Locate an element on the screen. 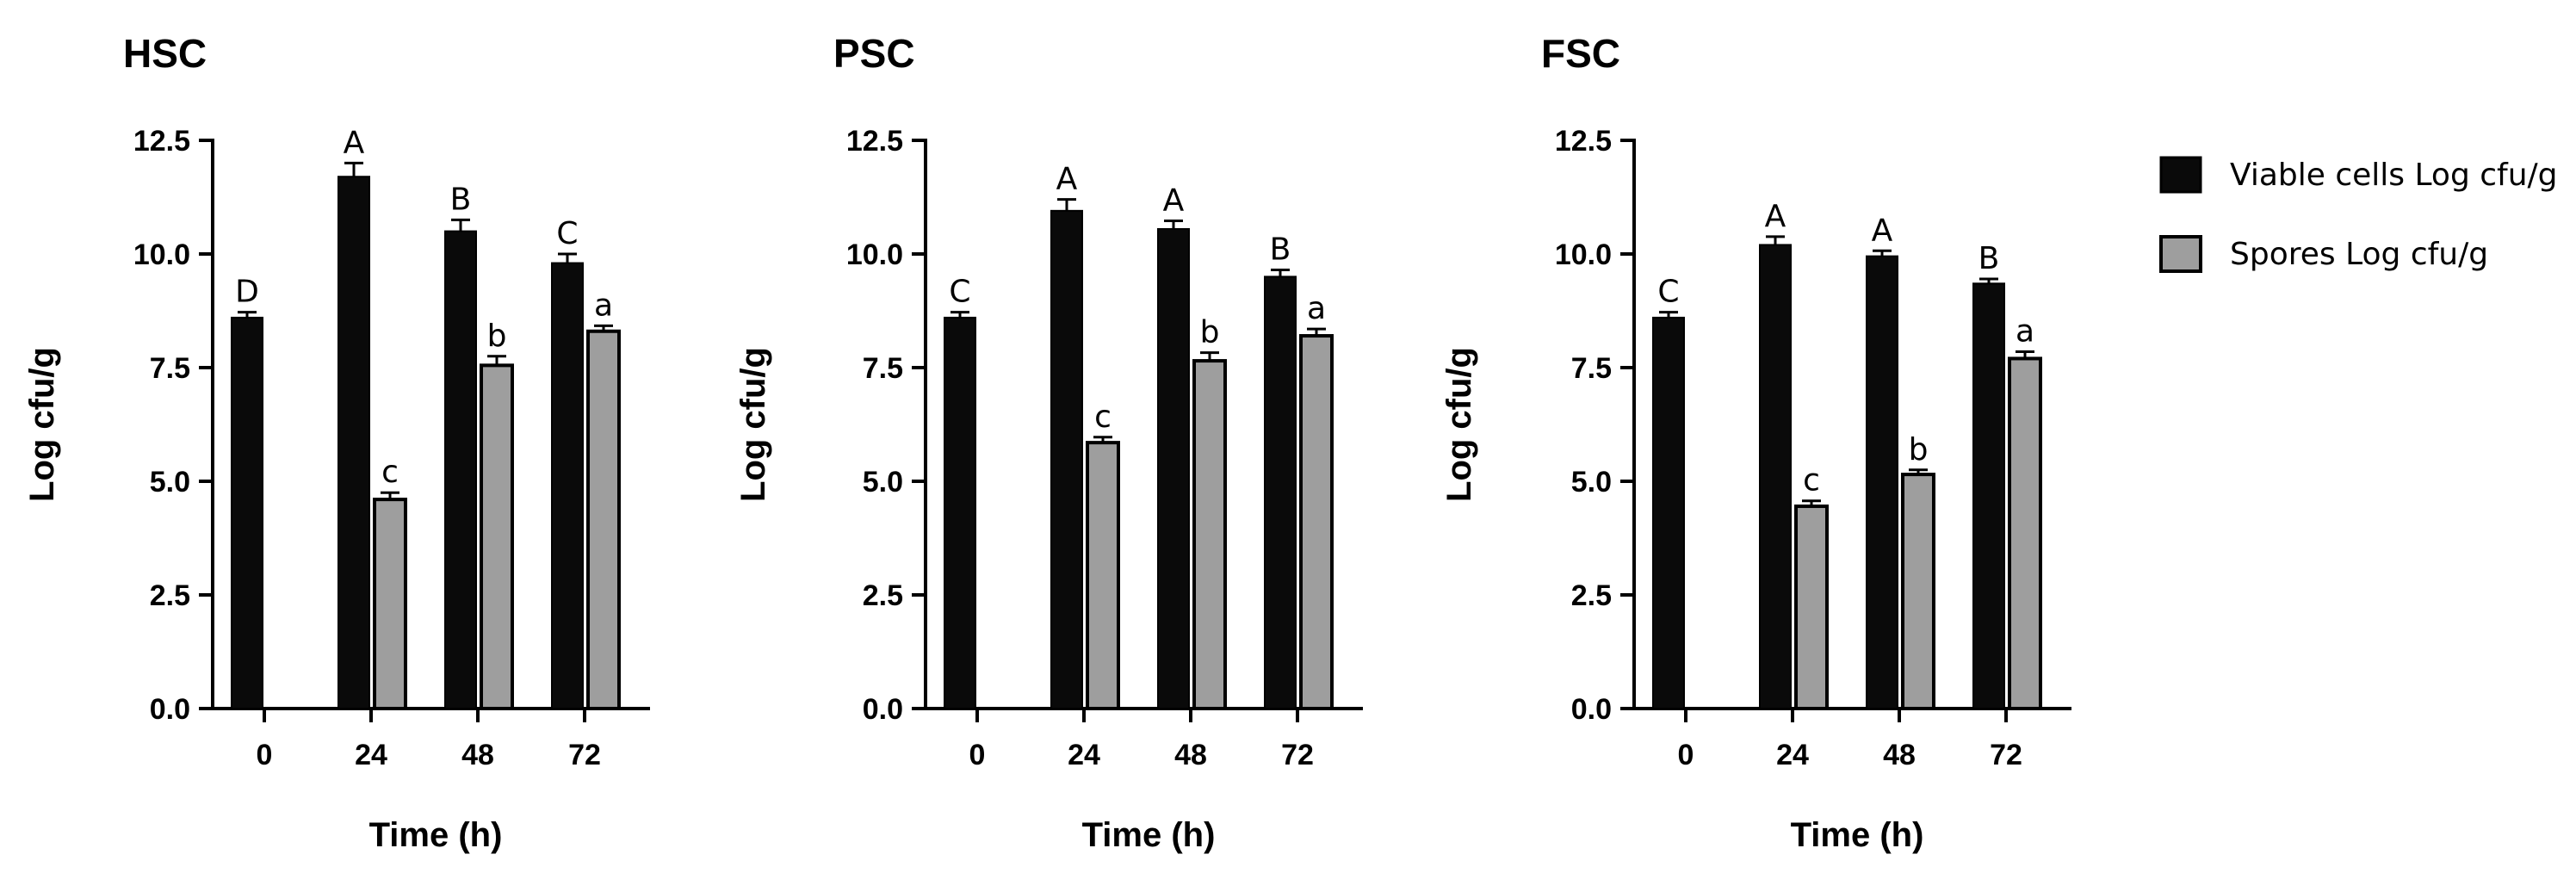 The image size is (2576, 873). legend-swatch-spores is located at coordinates (2181, 254).